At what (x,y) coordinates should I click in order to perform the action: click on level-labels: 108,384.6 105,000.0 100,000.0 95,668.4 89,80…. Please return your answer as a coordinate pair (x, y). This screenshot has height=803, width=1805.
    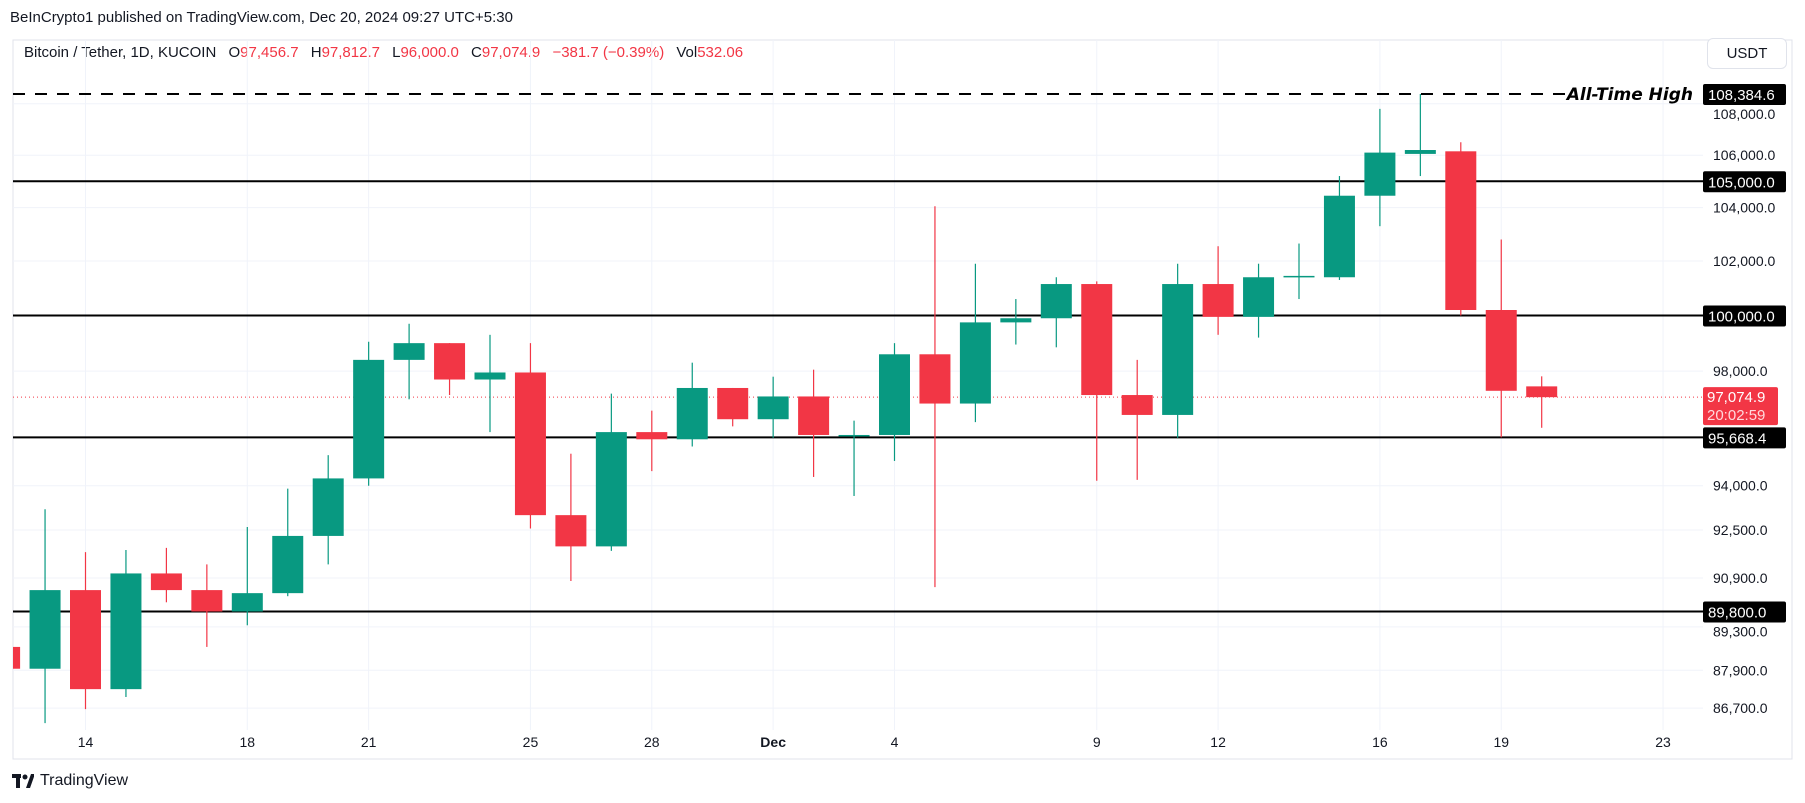
    Looking at the image, I should click on (1744, 353).